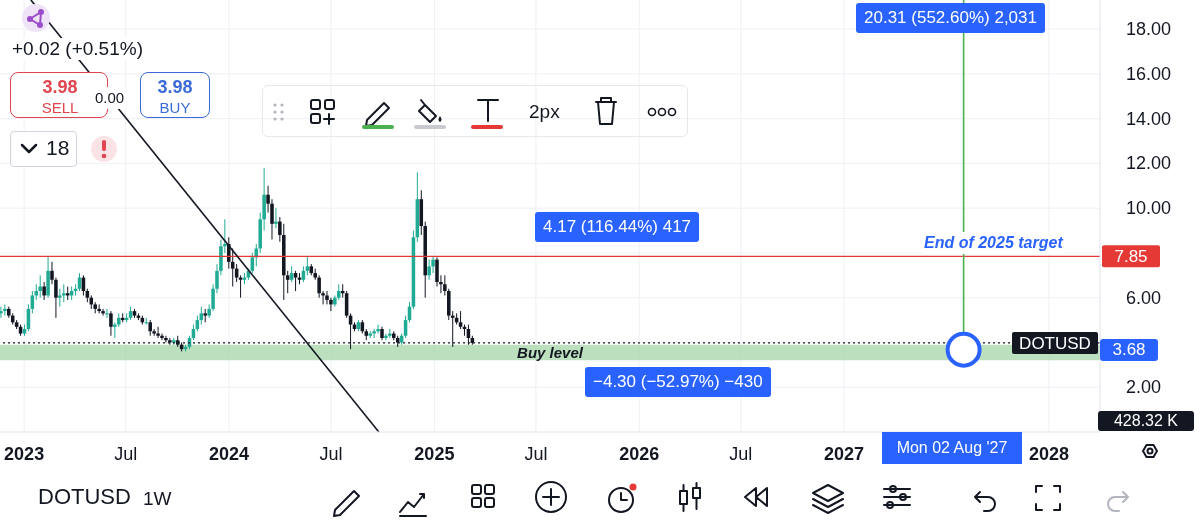  Describe the element at coordinates (1149, 163) in the screenshot. I see `y-tick-label: 12.00` at that location.